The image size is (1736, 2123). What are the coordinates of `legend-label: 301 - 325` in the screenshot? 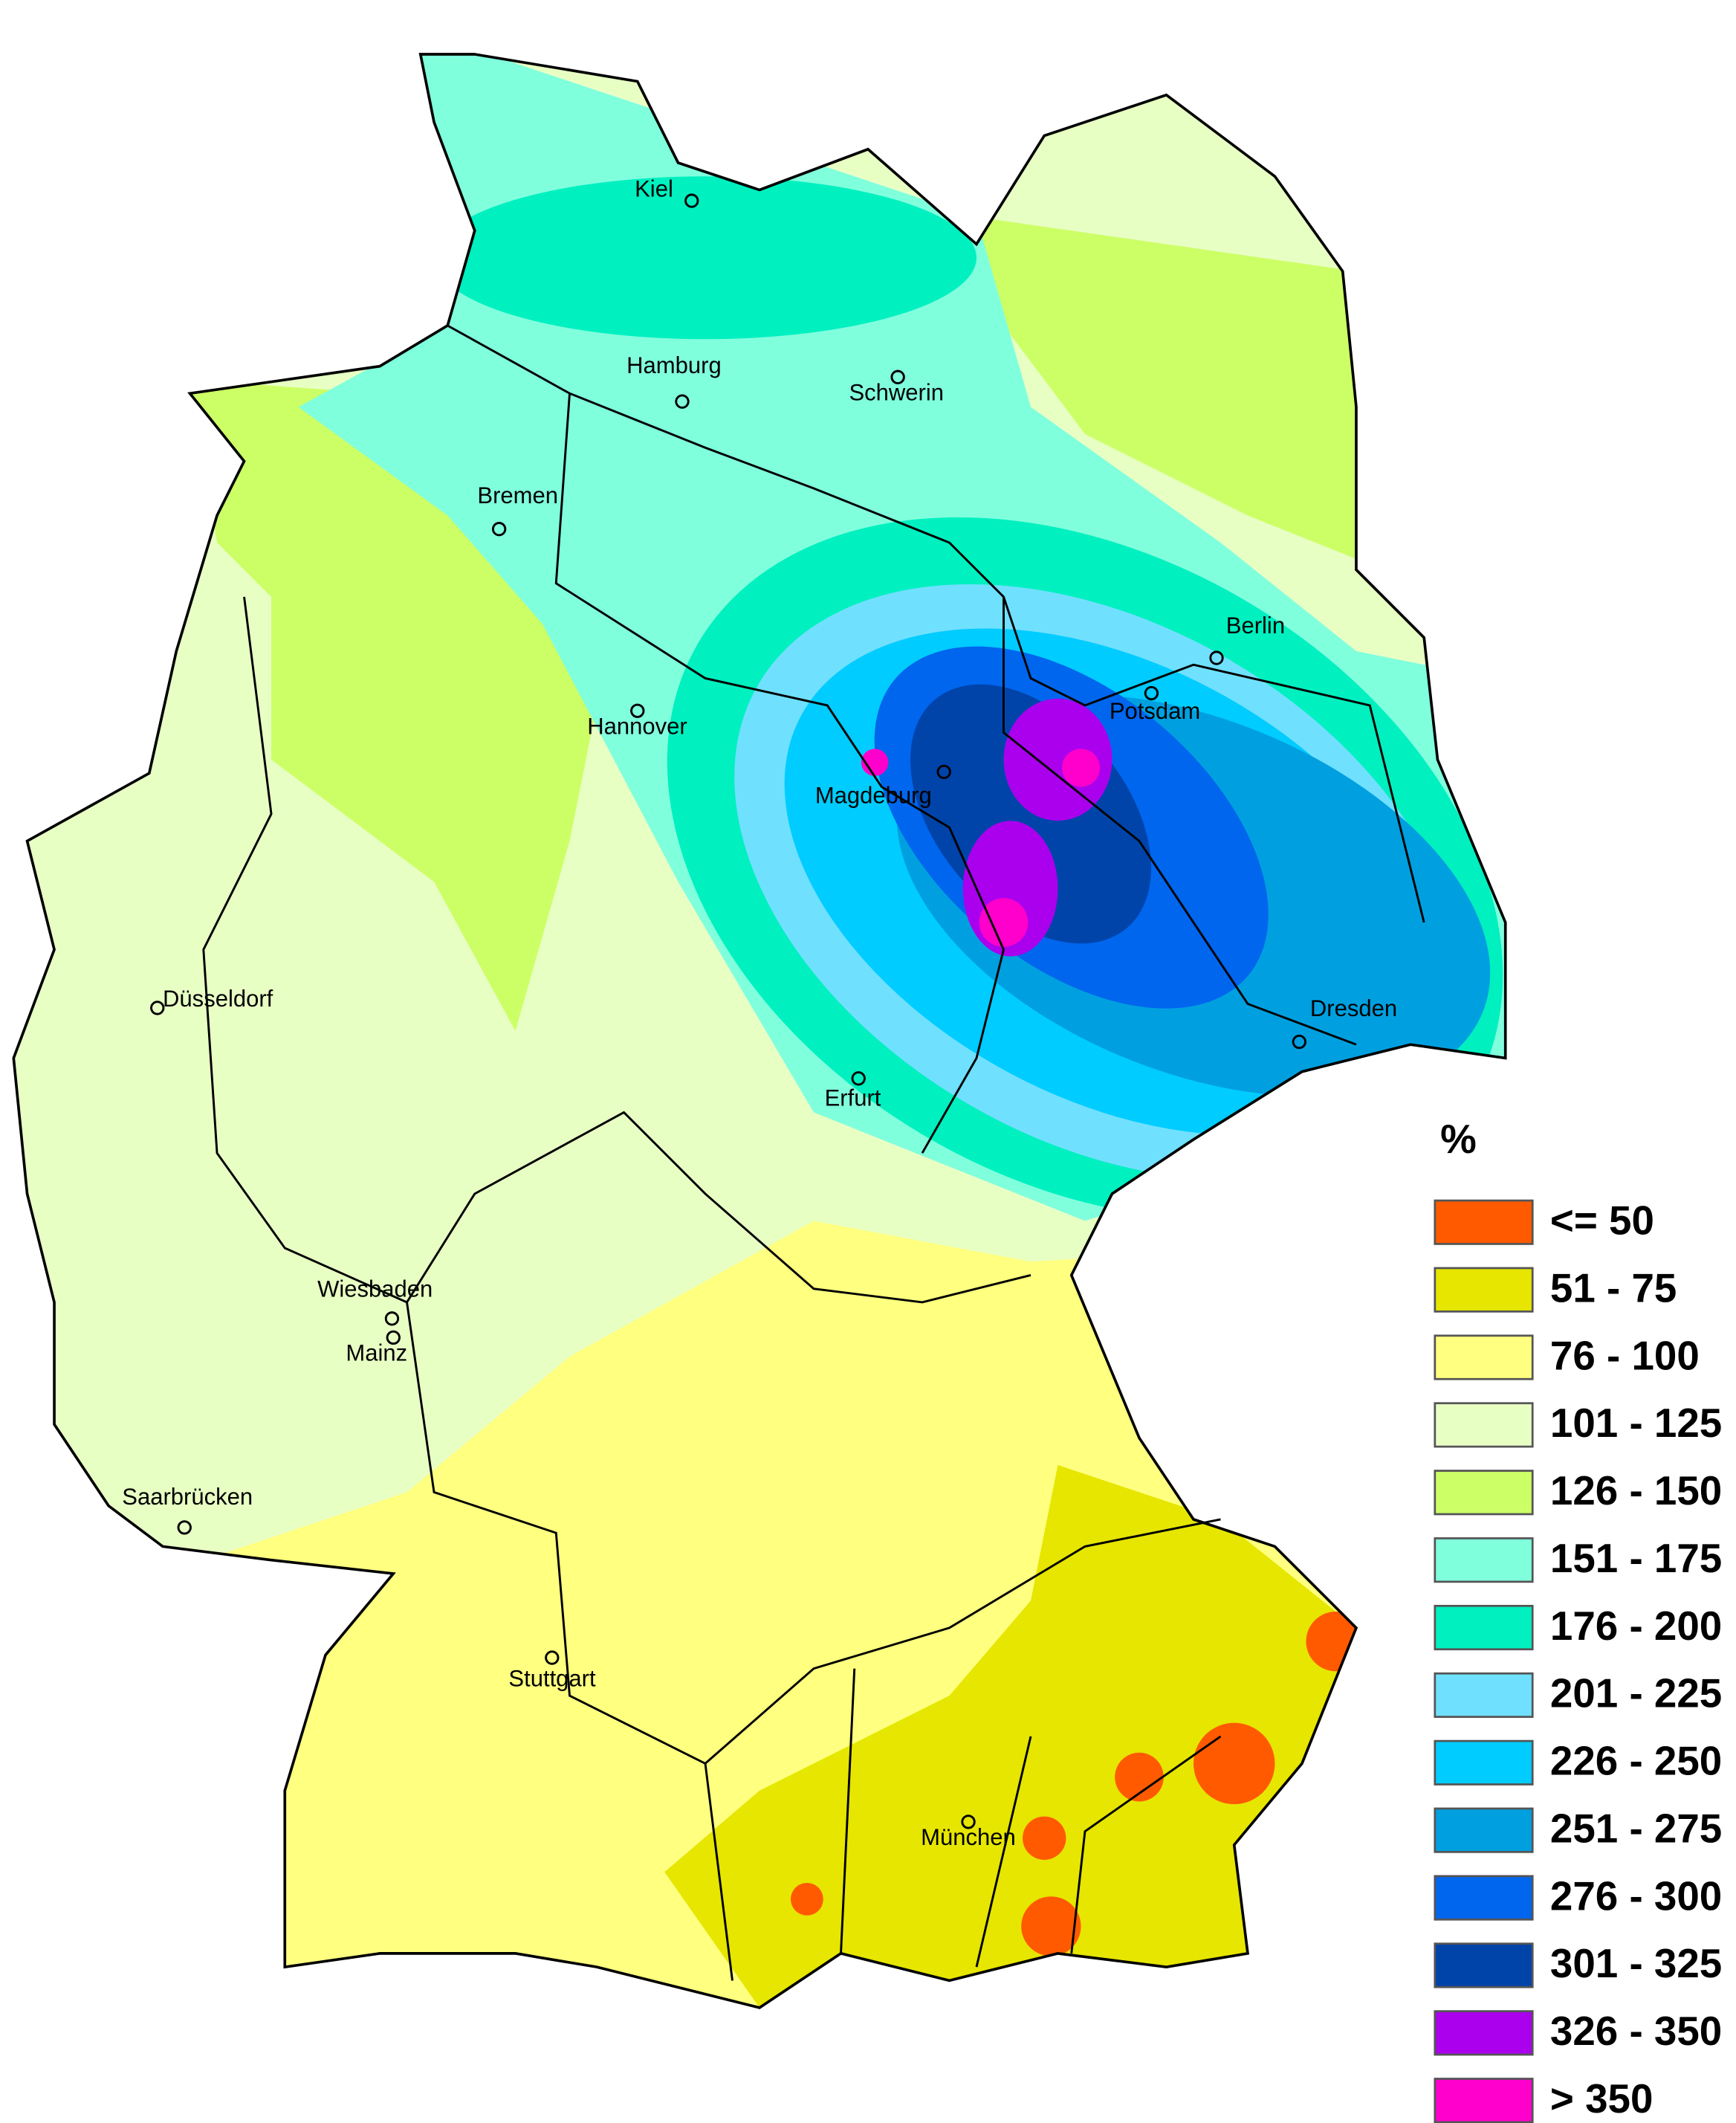 It's located at (1636, 1963).